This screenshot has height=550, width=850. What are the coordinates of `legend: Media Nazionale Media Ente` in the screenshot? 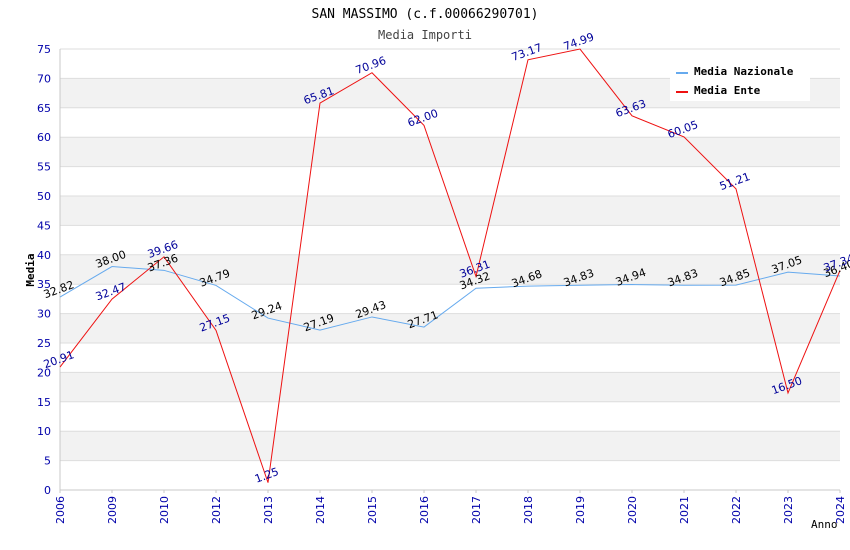 It's located at (740, 80).